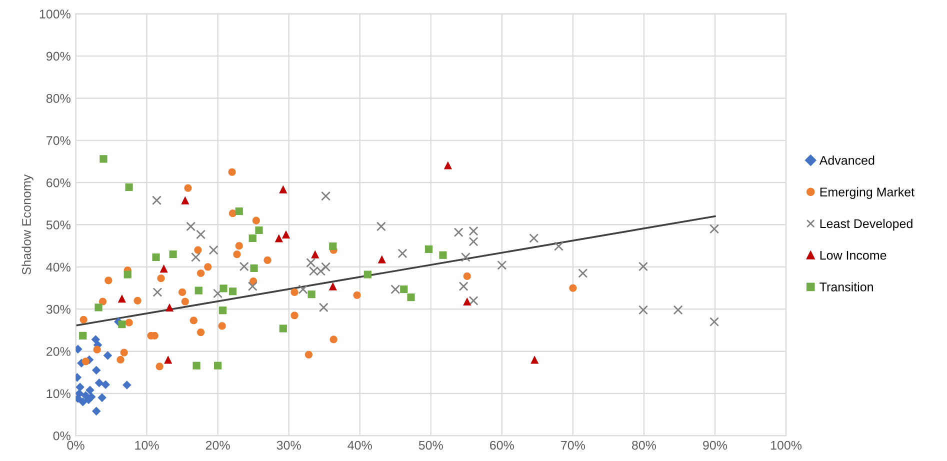 This screenshot has height=461, width=947. I want to click on y-tick-label: 50%, so click(58, 225).